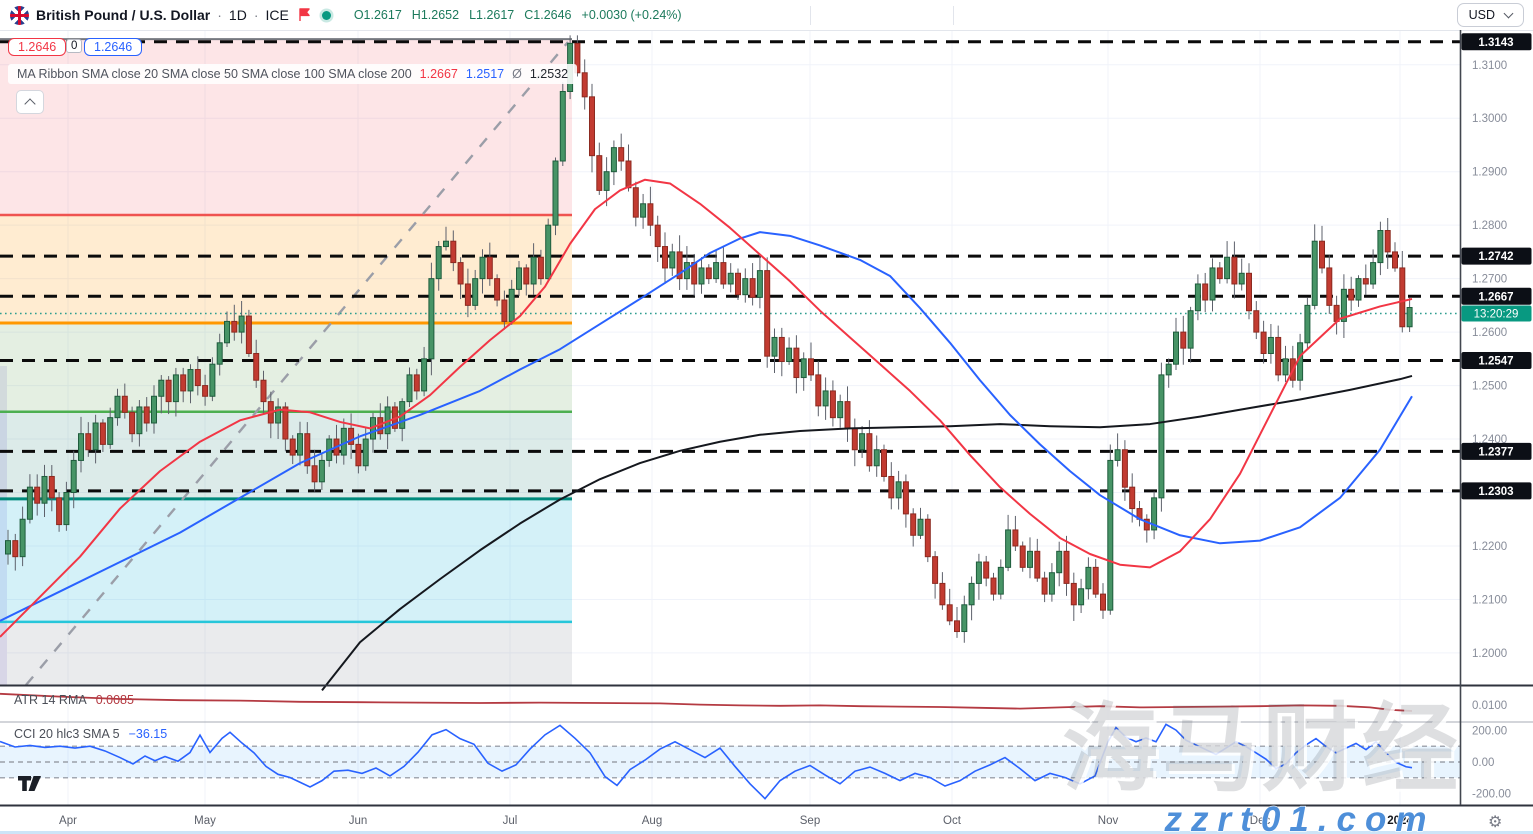 The height and width of the screenshot is (834, 1533). What do you see at coordinates (123, 15) in the screenshot?
I see `symbol-title: British Pound / U.S. Dollar` at bounding box center [123, 15].